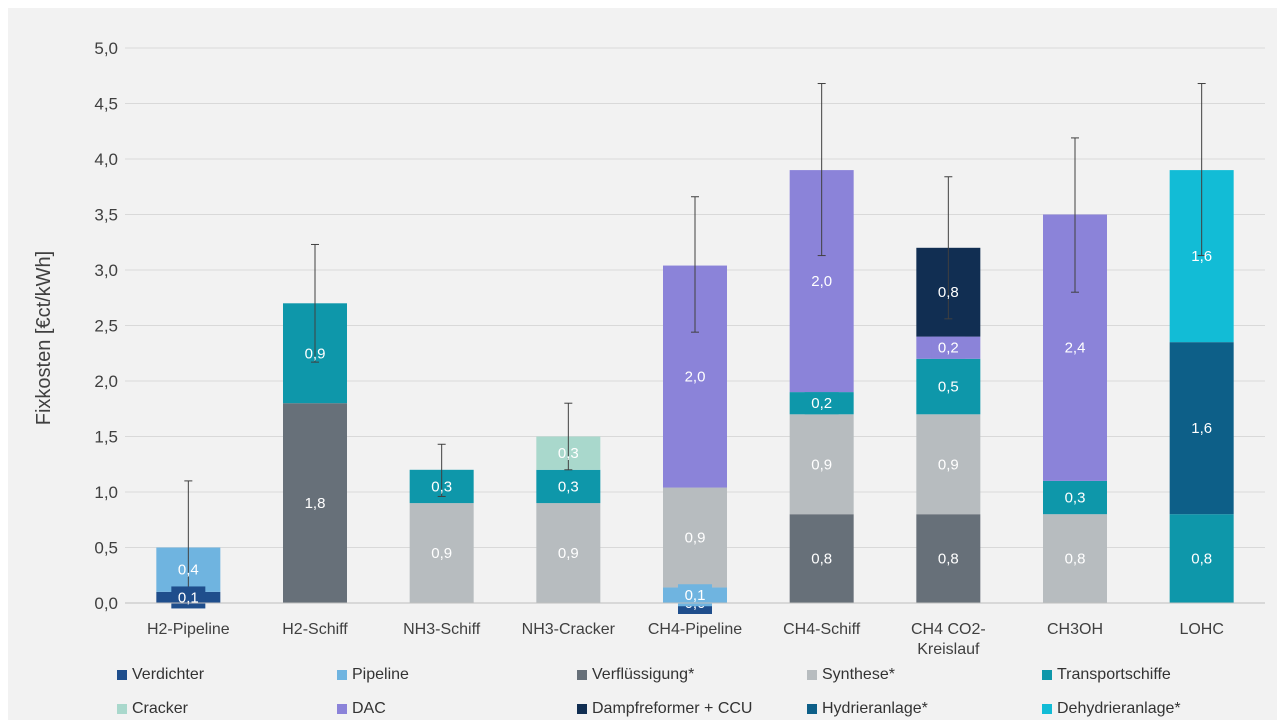  What do you see at coordinates (664, 709) in the screenshot?
I see `legend-item: Dampfreformer + CCU` at bounding box center [664, 709].